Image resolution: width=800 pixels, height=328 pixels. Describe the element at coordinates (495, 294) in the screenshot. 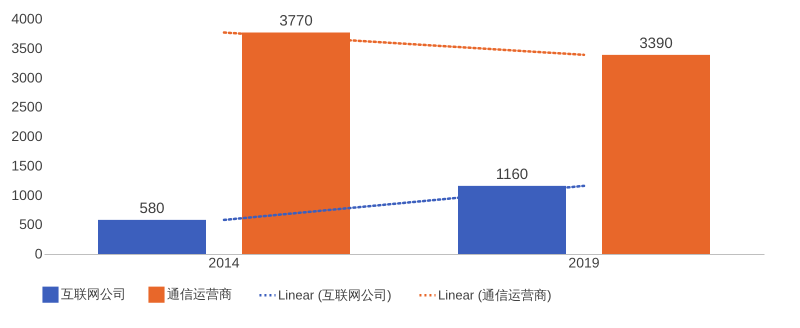

I see `legend-label: Linear (通信运营商)` at that location.